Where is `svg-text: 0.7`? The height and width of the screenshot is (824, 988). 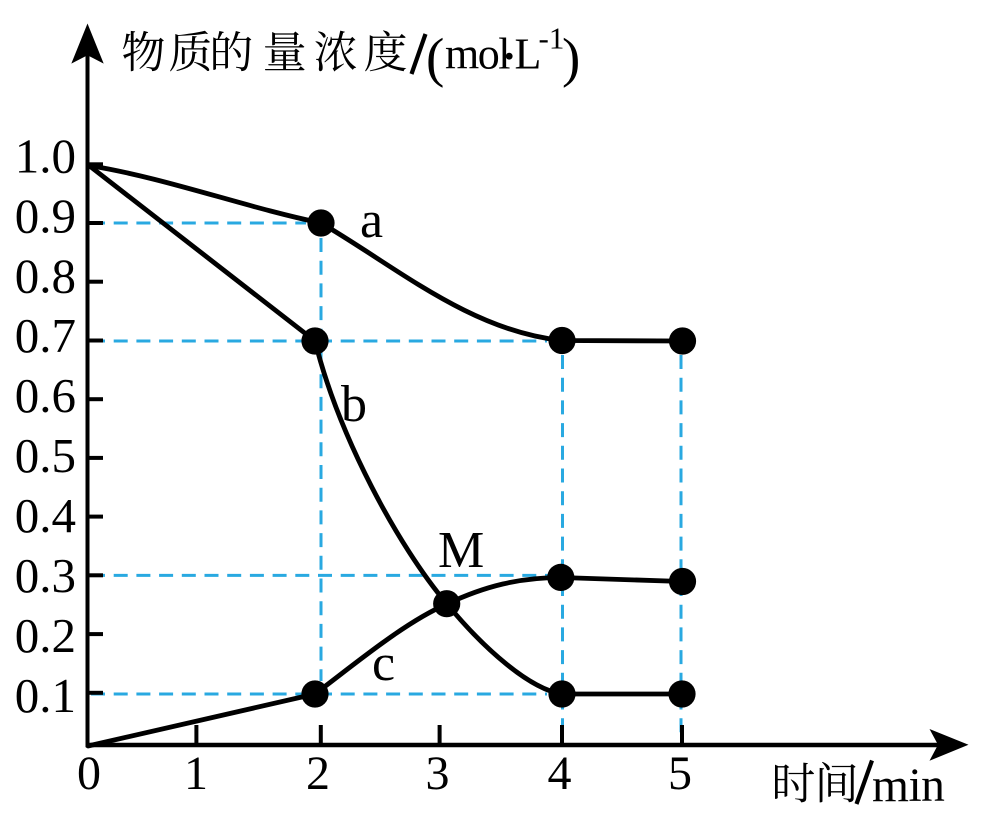 svg-text: 0.7 is located at coordinates (45, 335).